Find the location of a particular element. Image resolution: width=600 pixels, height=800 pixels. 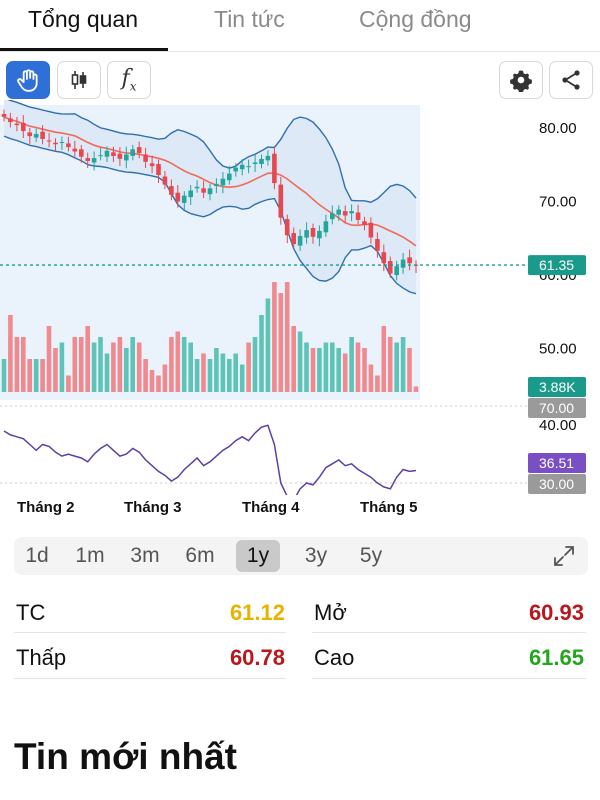

indicators-button: fx is located at coordinates (129, 80).